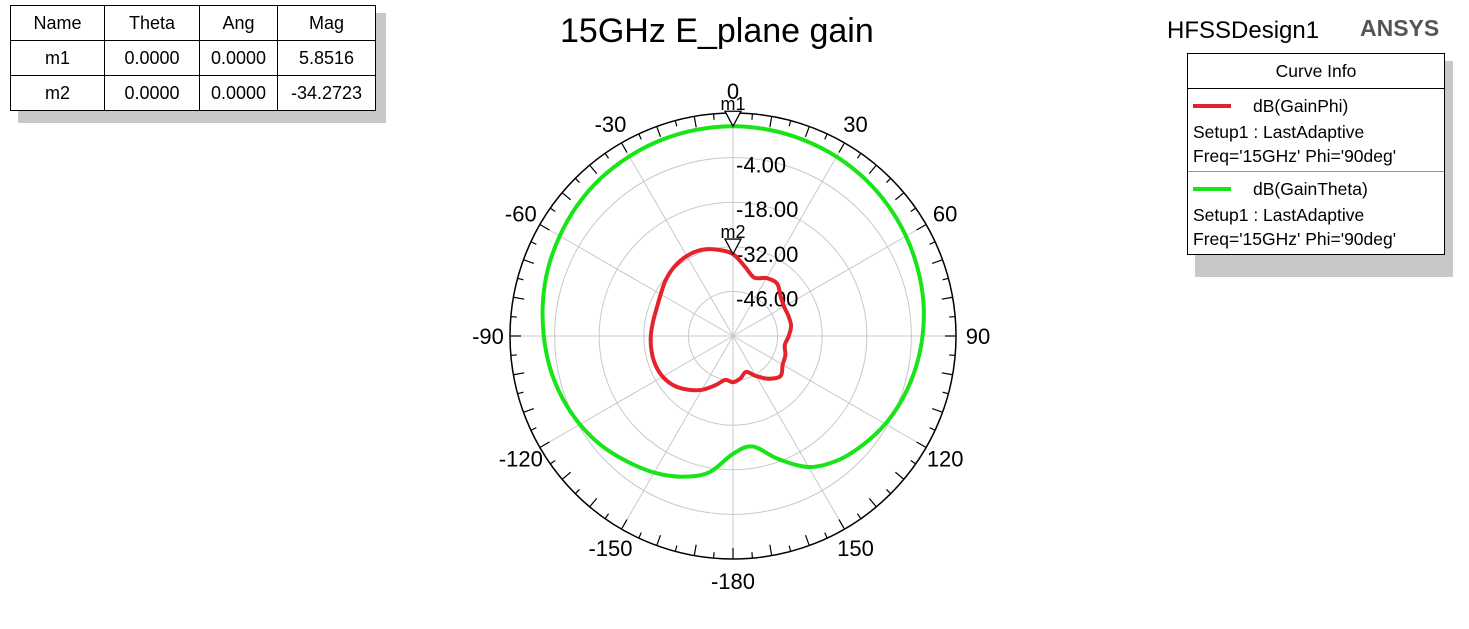 The width and height of the screenshot is (1469, 629). Describe the element at coordinates (57, 93) in the screenshot. I see `cell-name: m2` at that location.